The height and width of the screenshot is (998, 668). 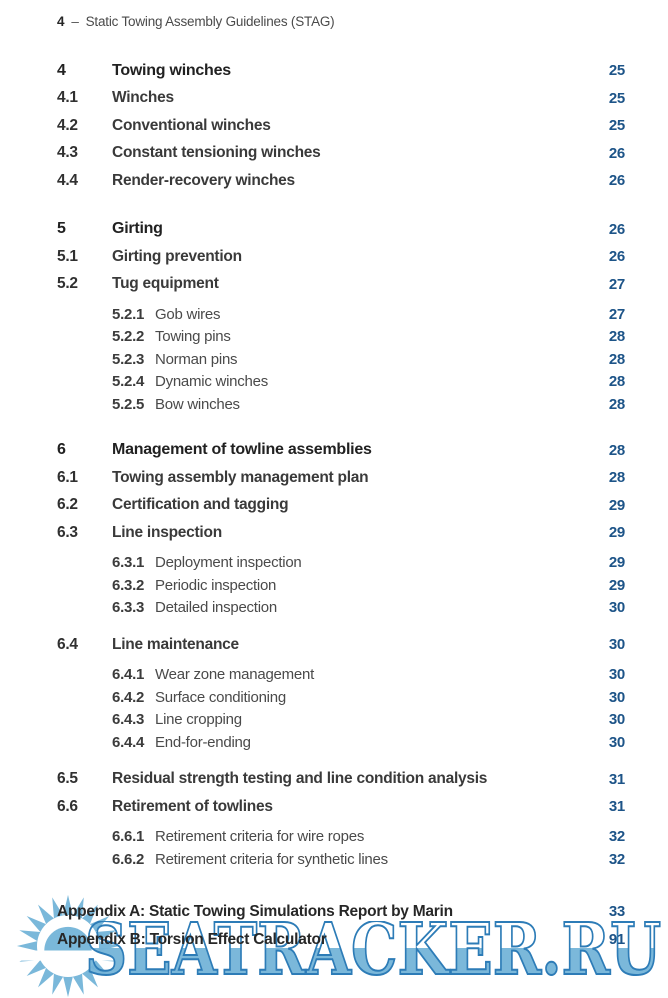 I want to click on toc-entry-title: Norman pins, so click(x=196, y=359).